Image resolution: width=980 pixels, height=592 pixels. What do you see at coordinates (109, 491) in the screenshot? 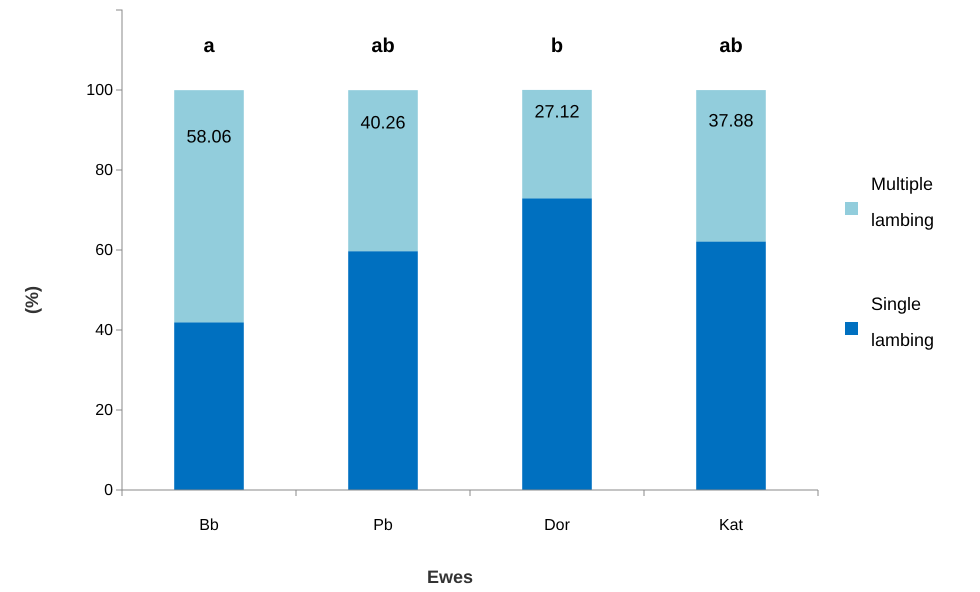
I see `y-tick-label: 0` at bounding box center [109, 491].